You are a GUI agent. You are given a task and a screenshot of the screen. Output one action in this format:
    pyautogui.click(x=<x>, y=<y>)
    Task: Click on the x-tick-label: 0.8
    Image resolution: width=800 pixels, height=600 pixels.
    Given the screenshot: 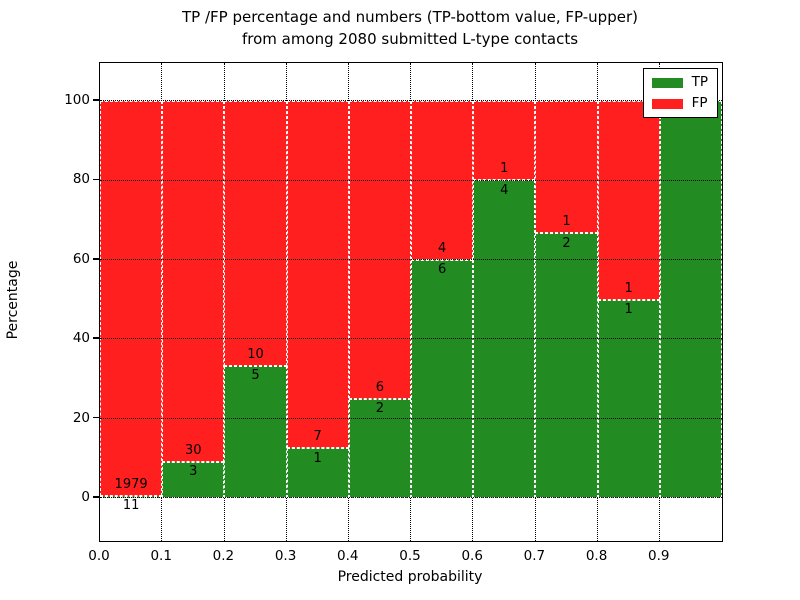 What is the action you would take?
    pyautogui.click(x=596, y=556)
    